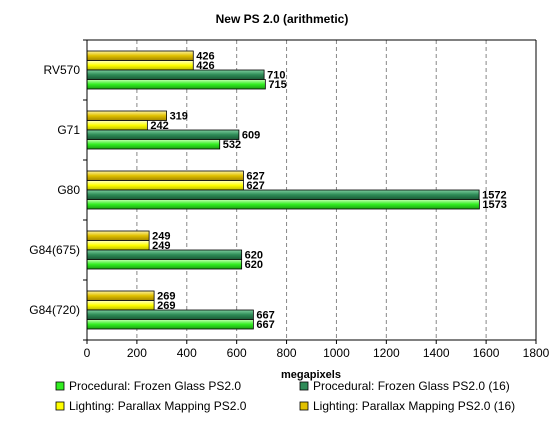  Describe the element at coordinates (414, 406) in the screenshot. I see `legend-label: Lighting: Parallax Mapping PS2.0 (16)` at that location.